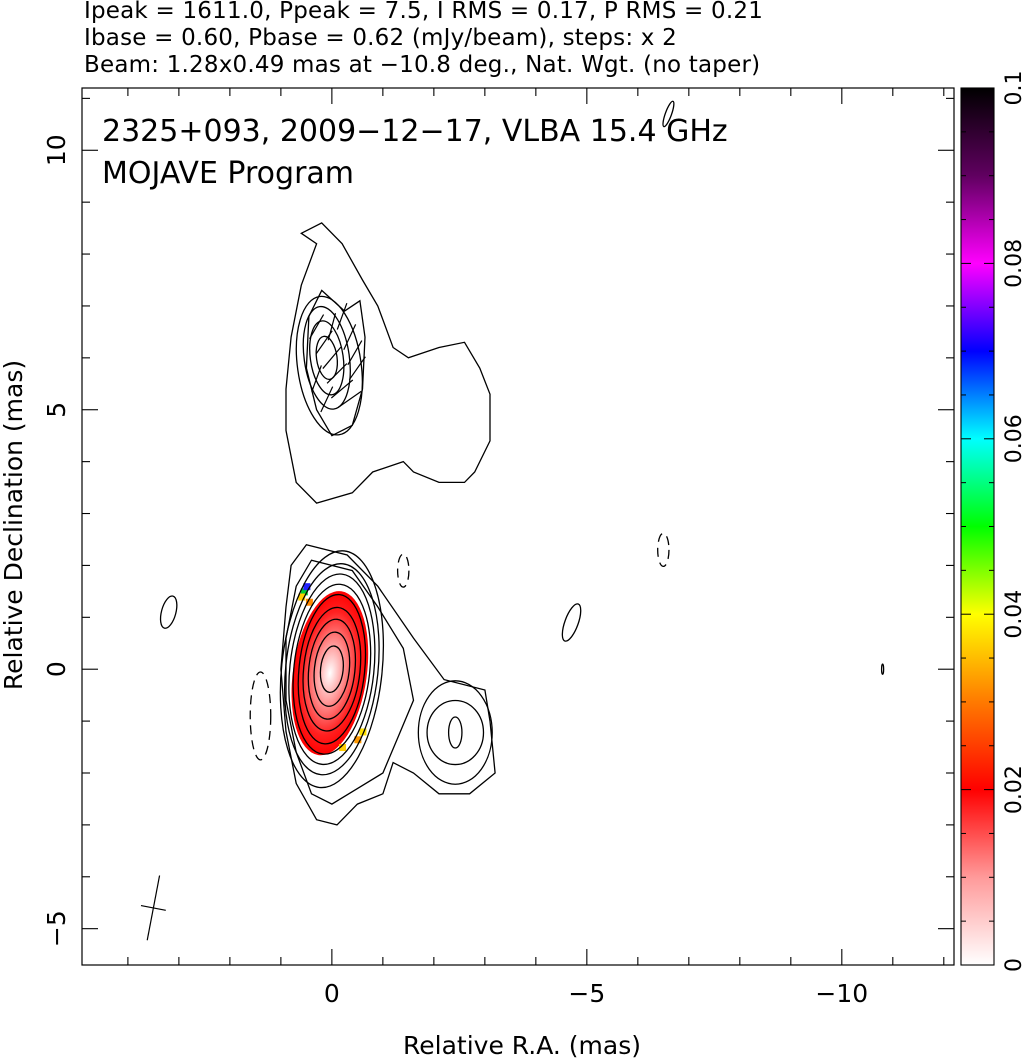 This screenshot has height=1061, width=1022. I want to click on polarization-core-patch, so click(330, 673).